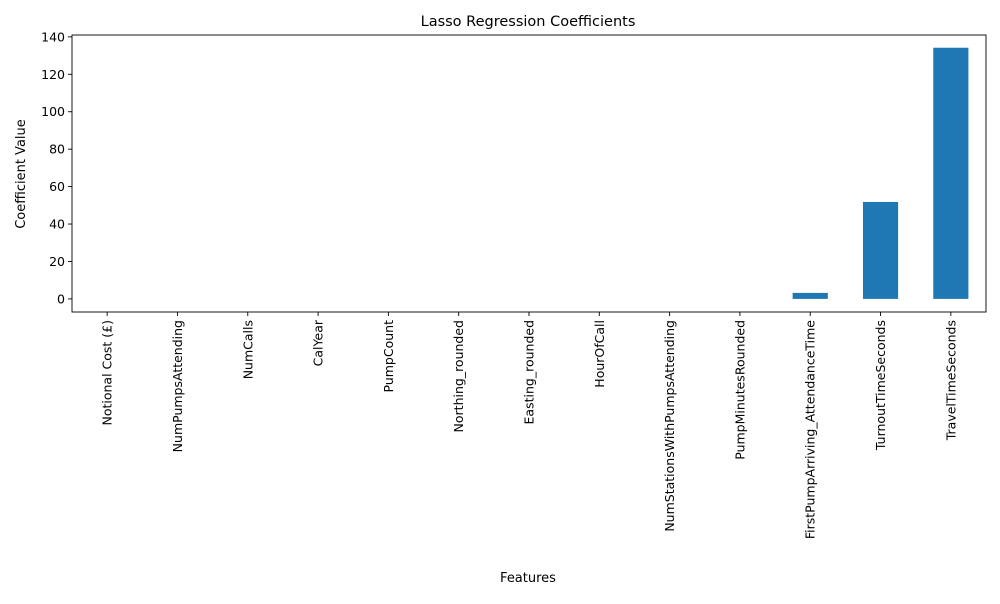 The width and height of the screenshot is (1000, 604). What do you see at coordinates (950, 380) in the screenshot?
I see `x-tick-label: TravelTimeSeconds` at bounding box center [950, 380].